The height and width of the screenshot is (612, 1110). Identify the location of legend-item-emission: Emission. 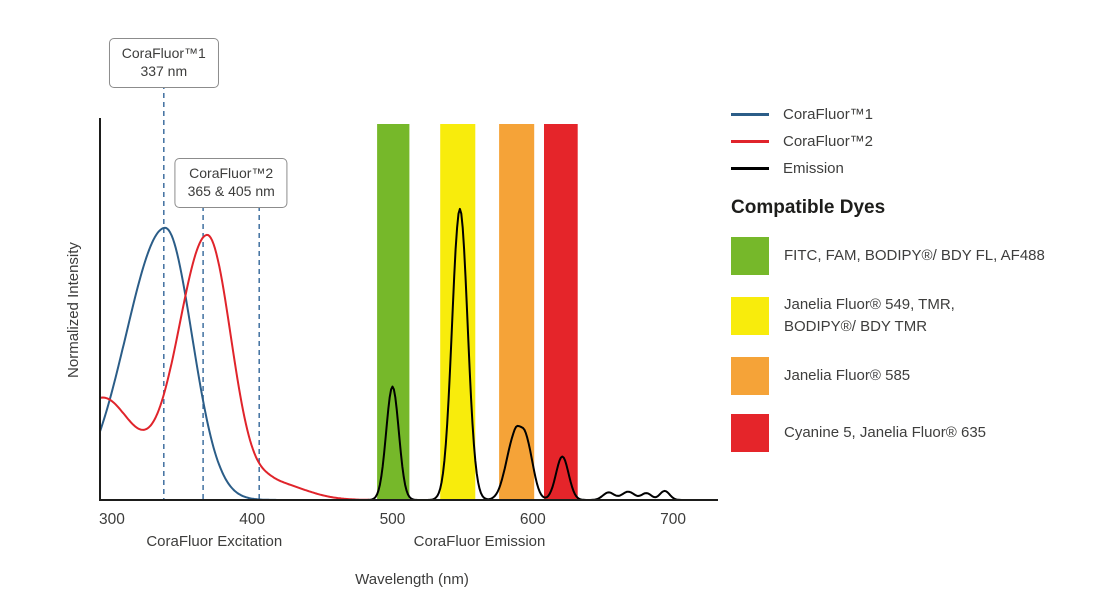
(917, 168).